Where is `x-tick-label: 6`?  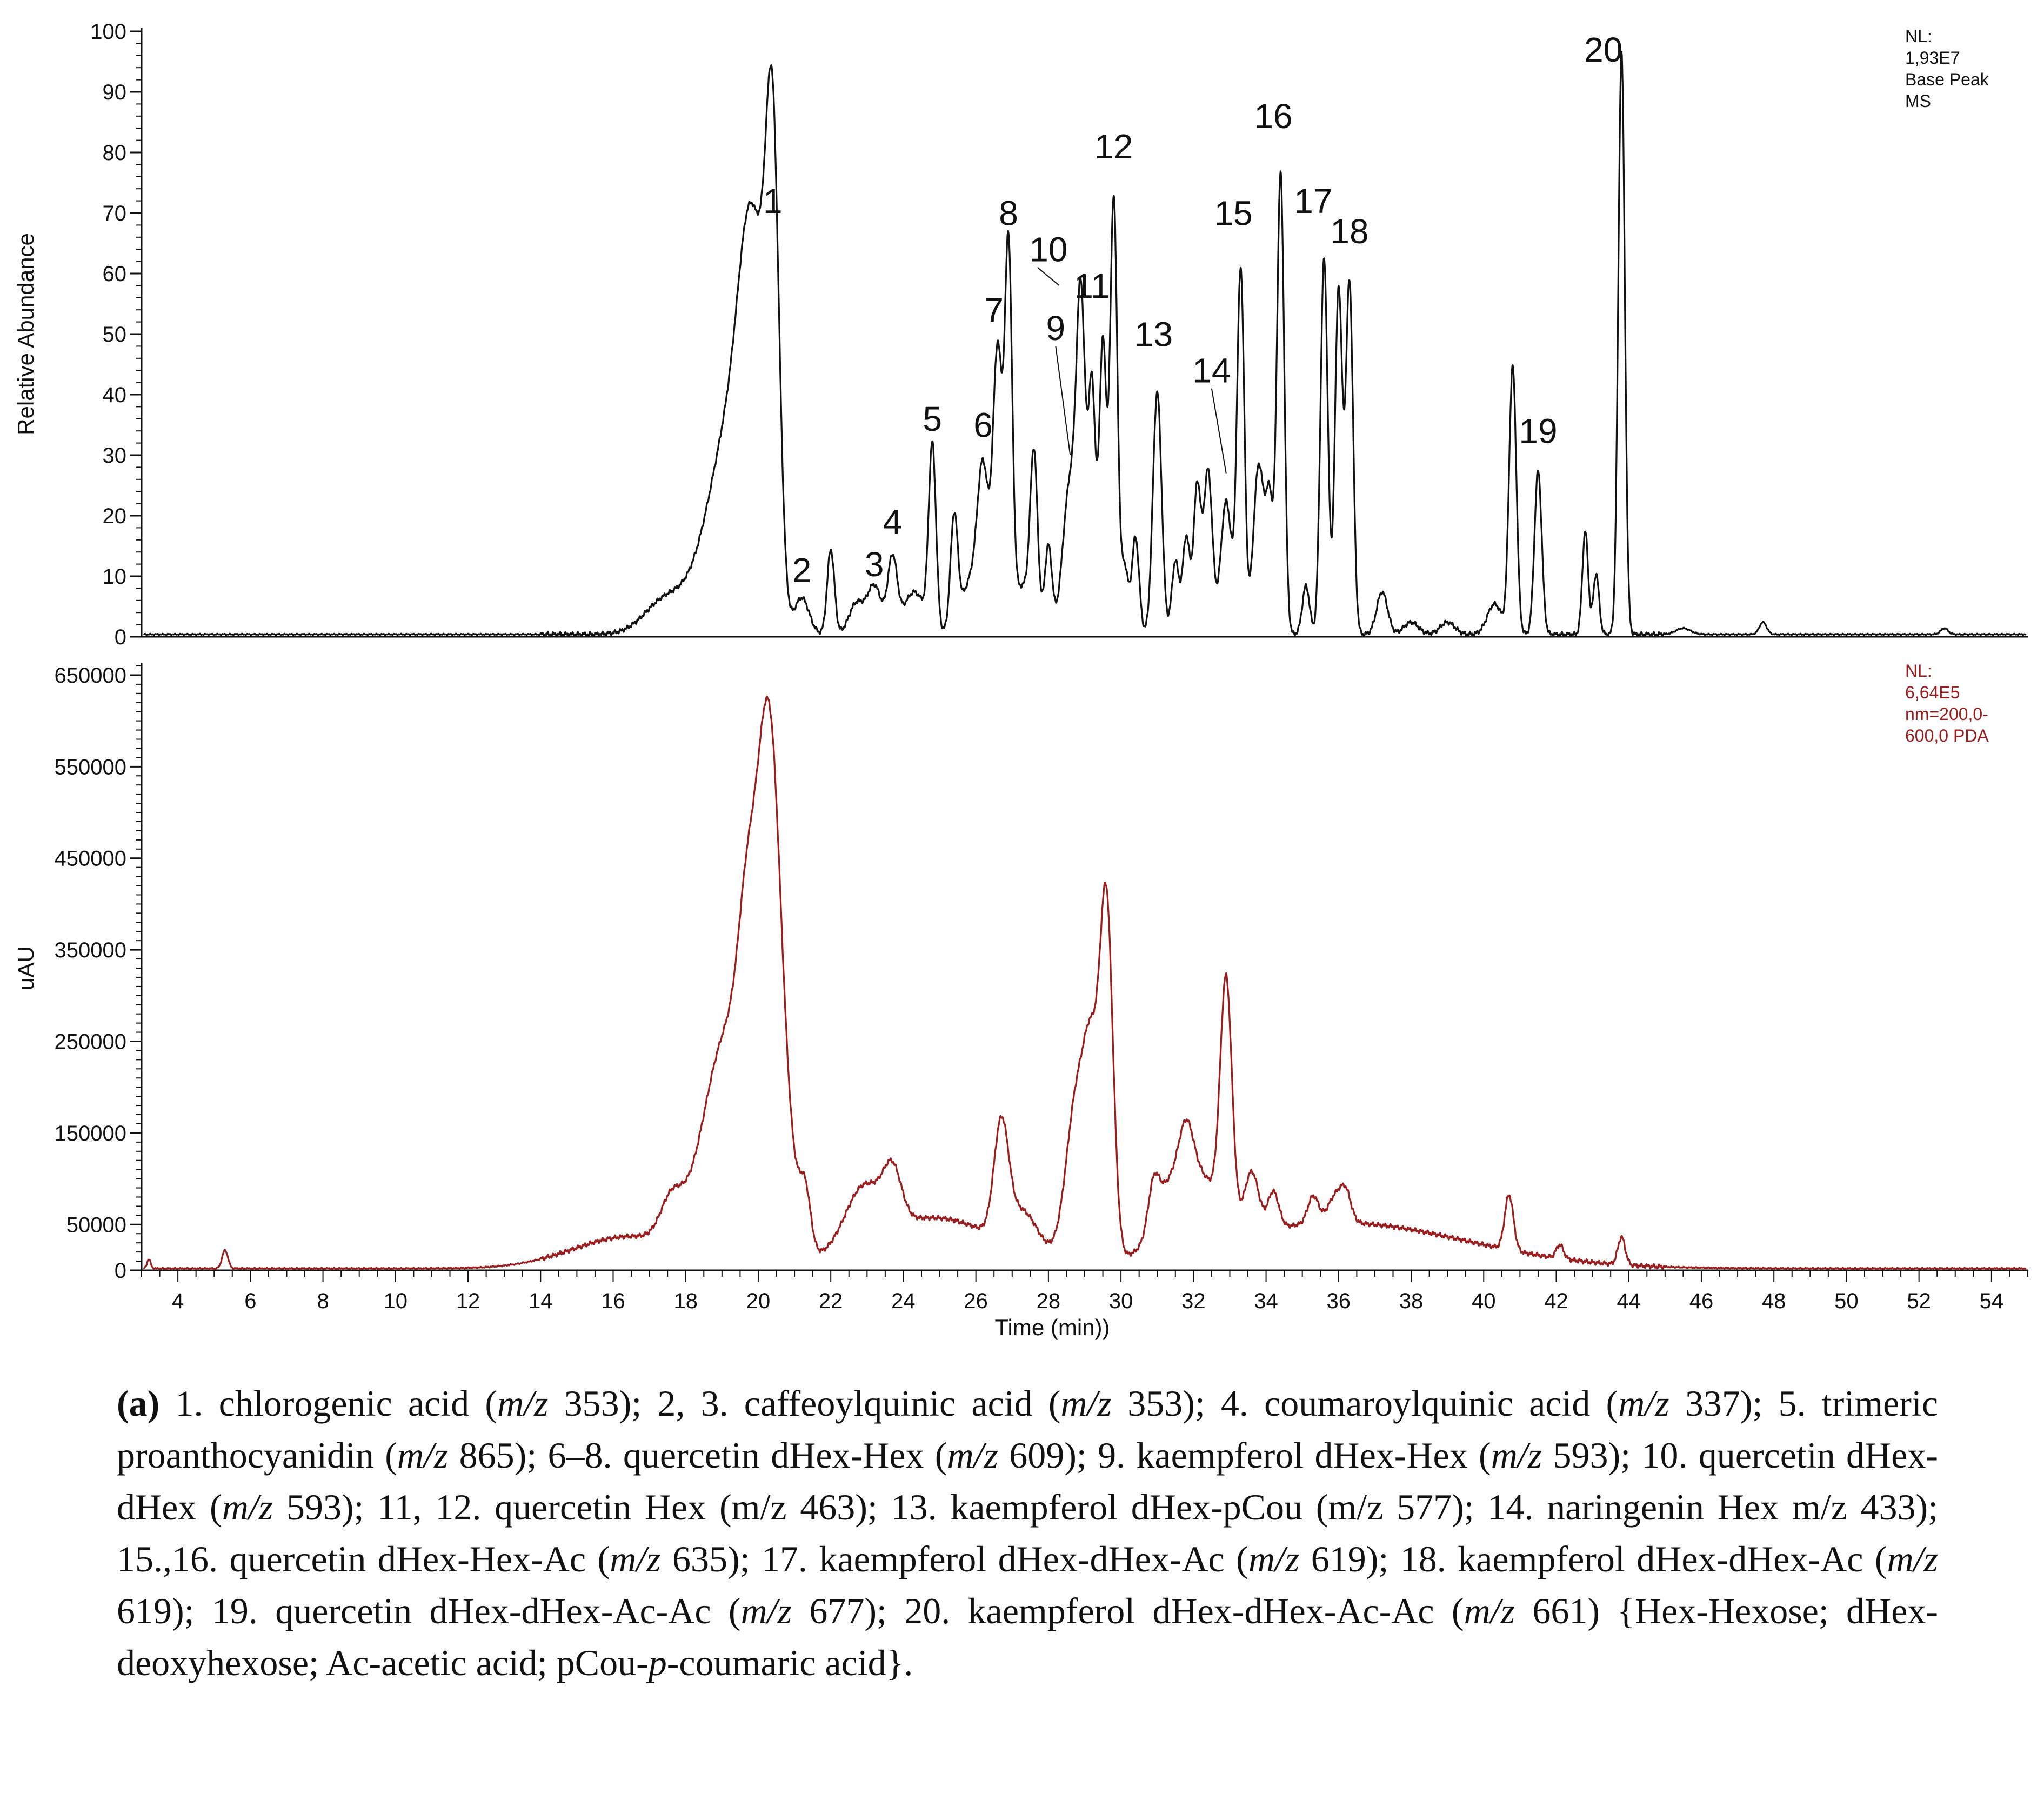 x-tick-label: 6 is located at coordinates (250, 1301).